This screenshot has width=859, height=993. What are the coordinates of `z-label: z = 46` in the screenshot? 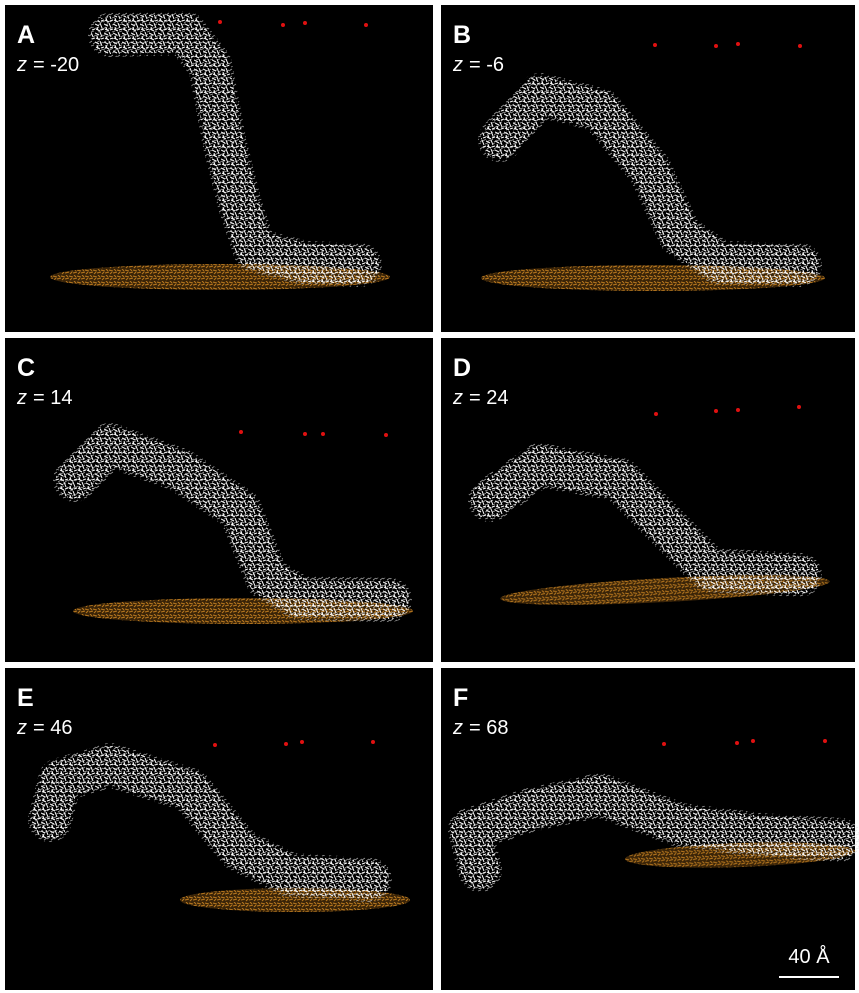 It's located at (44, 728).